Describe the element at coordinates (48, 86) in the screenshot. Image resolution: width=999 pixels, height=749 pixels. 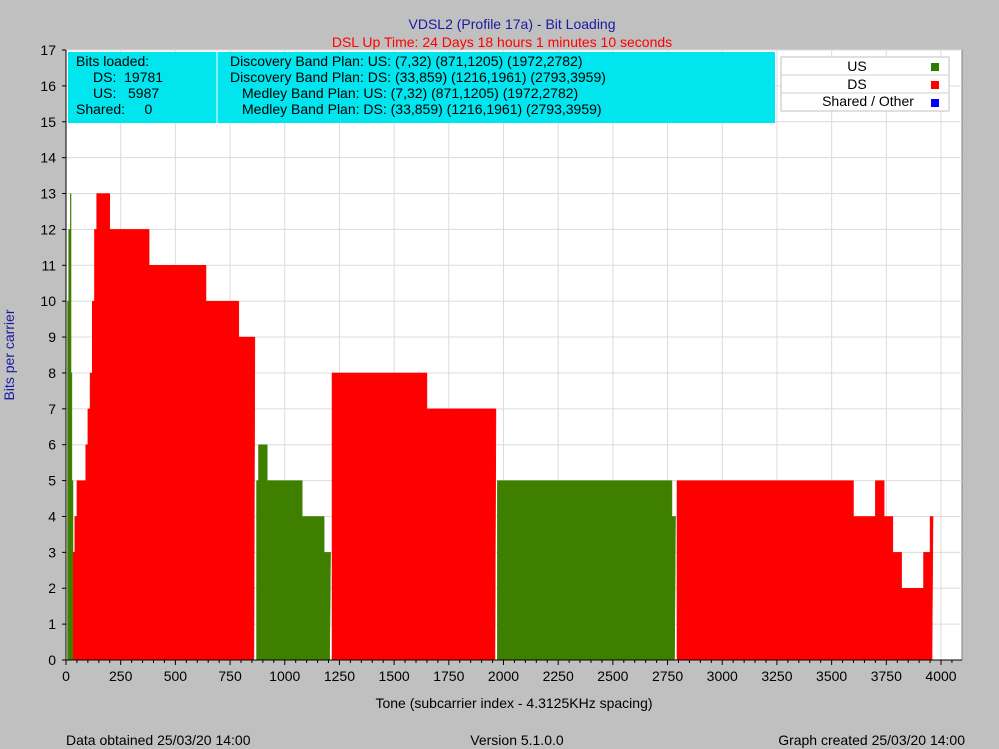
I see `y-tick-label: 16` at that location.